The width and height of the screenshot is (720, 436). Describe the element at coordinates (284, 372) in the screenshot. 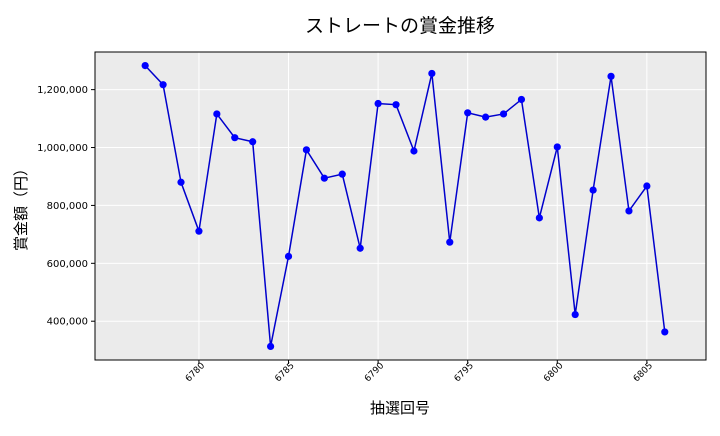

I see `x-tick-label: 6785` at that location.